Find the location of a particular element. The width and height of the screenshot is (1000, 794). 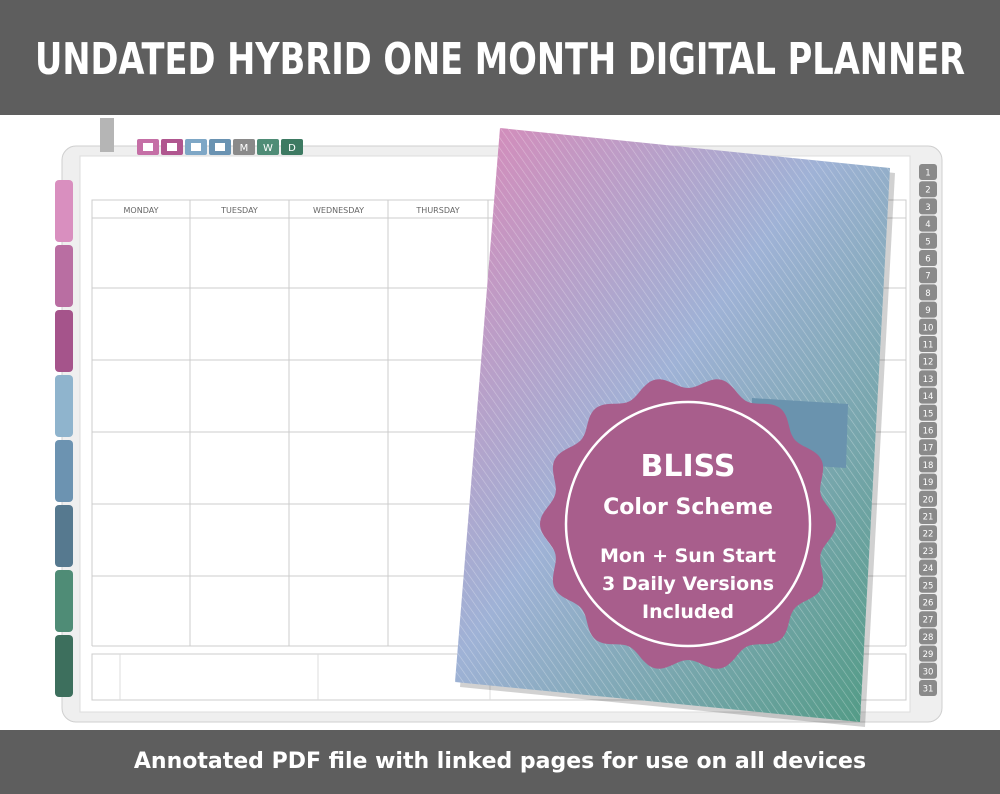

day-tab-label: 2 is located at coordinates (927, 191).